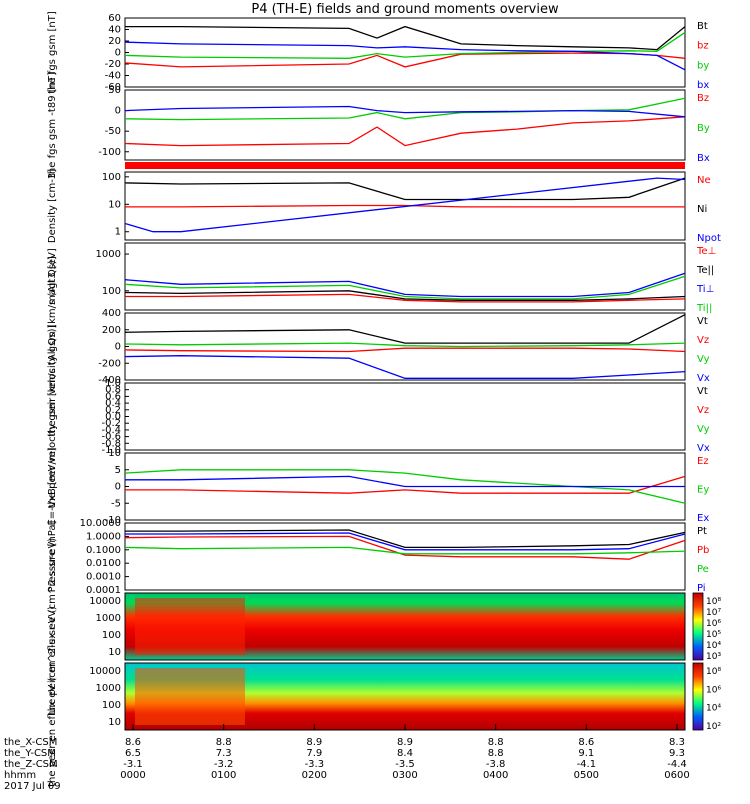 Image resolution: width=750 pixels, height=804 pixels. What do you see at coordinates (111, 177) in the screenshot?
I see `panel-3-ytick: 100` at bounding box center [111, 177].